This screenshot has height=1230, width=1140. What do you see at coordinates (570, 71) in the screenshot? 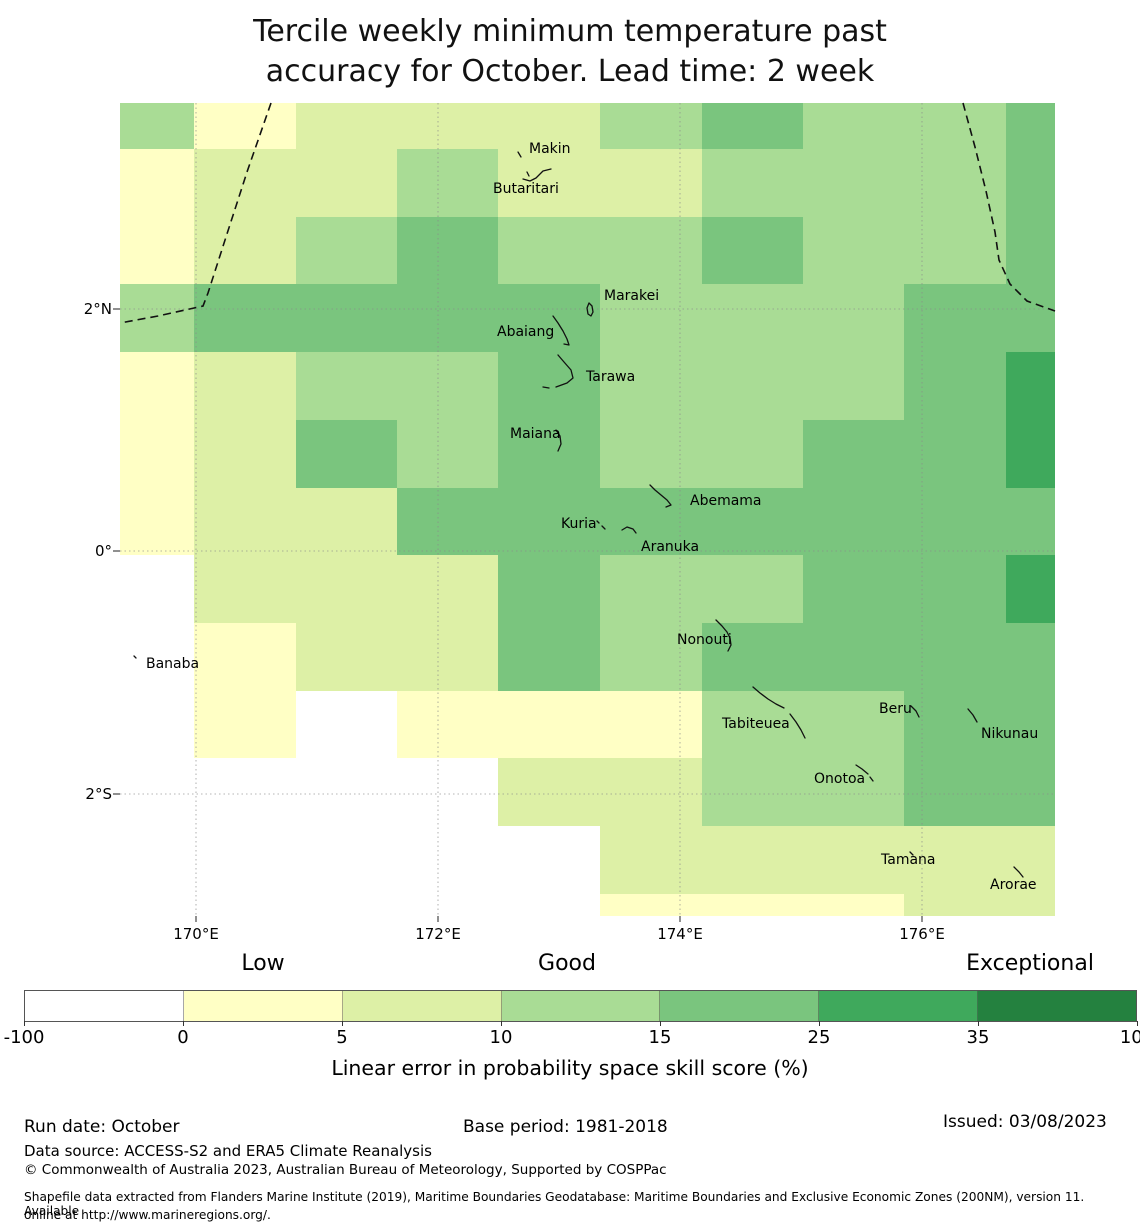
I see `title-line-2: accuracy for October. Lead time: 2 week` at bounding box center [570, 71].